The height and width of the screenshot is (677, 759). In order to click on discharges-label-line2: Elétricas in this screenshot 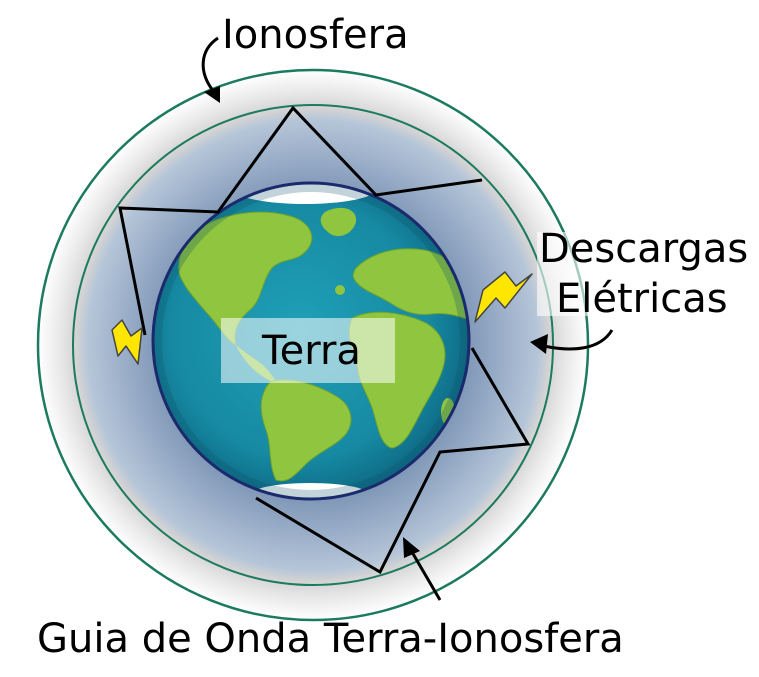, I will do `click(642, 299)`.